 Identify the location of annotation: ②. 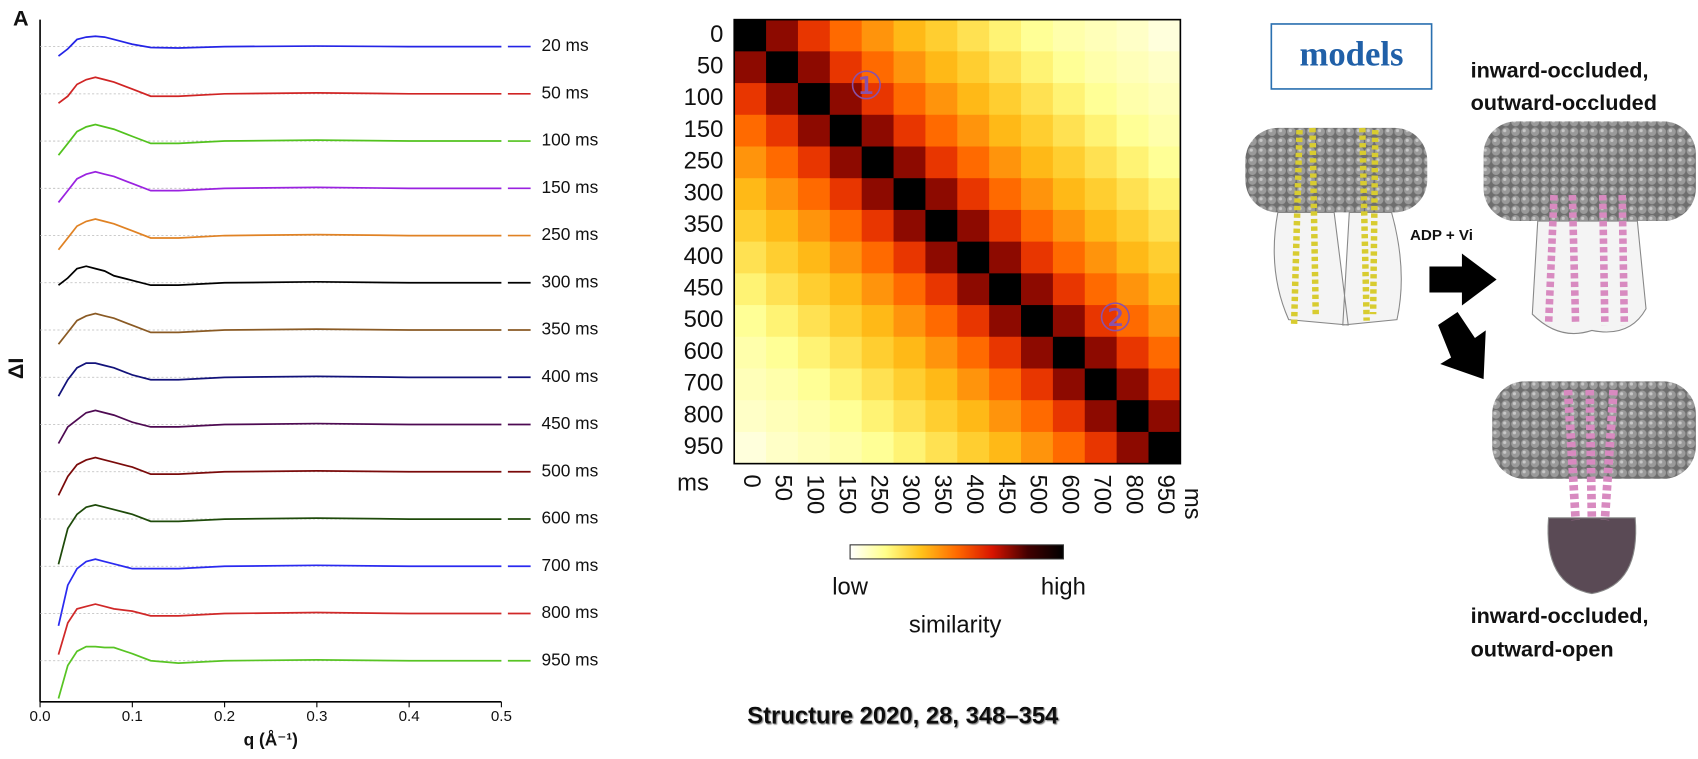
(1115, 318).